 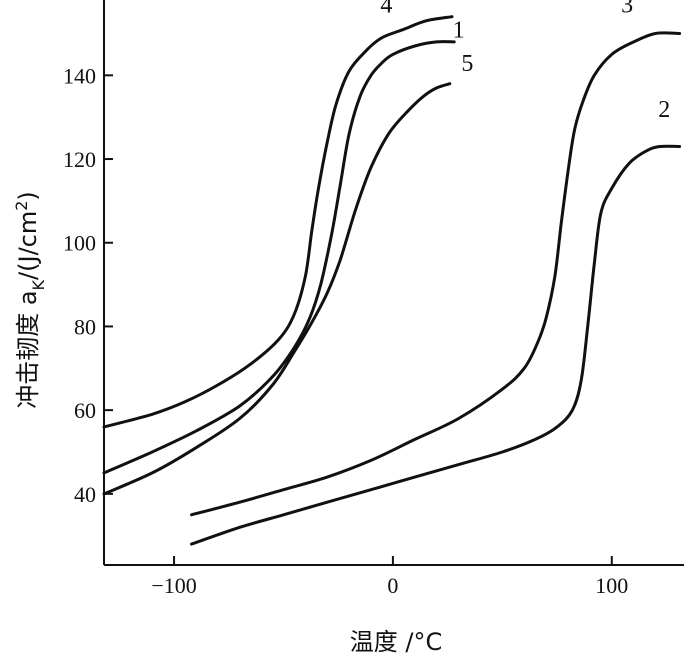 I want to click on series-label-3: 3, so click(x=627, y=9).